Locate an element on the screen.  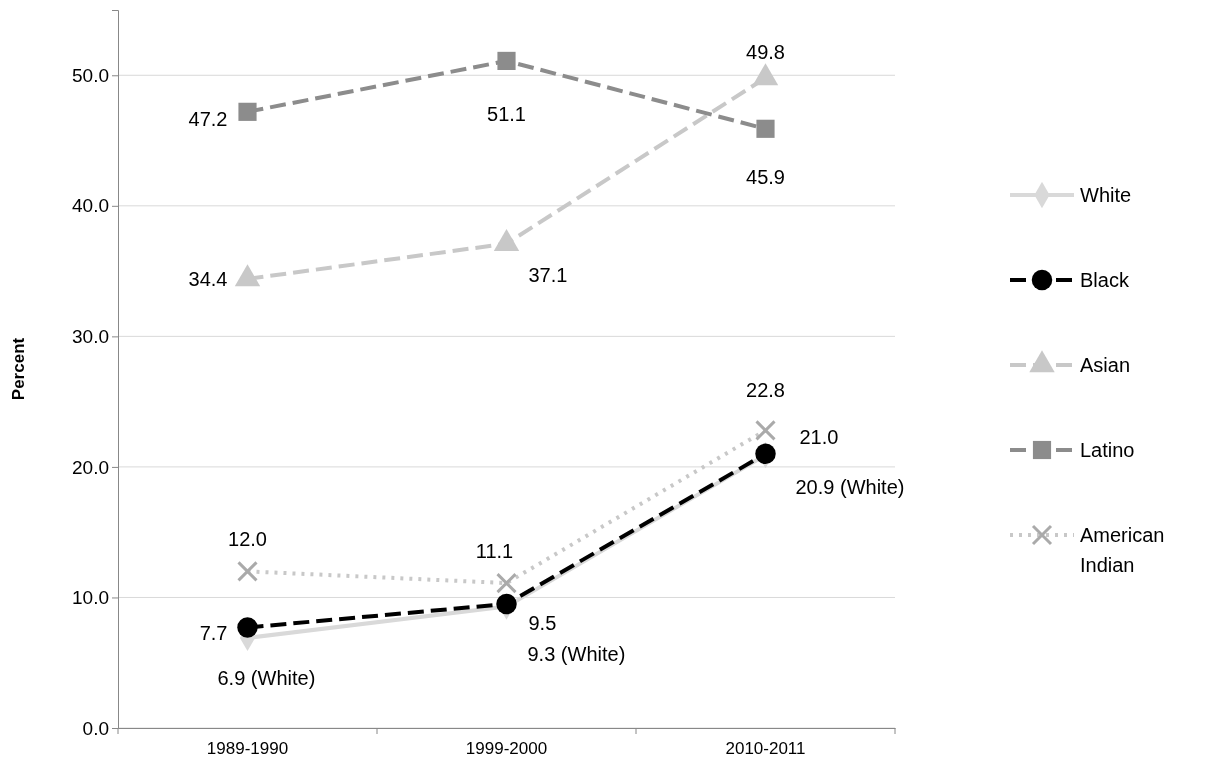
legend-label: Black is located at coordinates (1105, 280).